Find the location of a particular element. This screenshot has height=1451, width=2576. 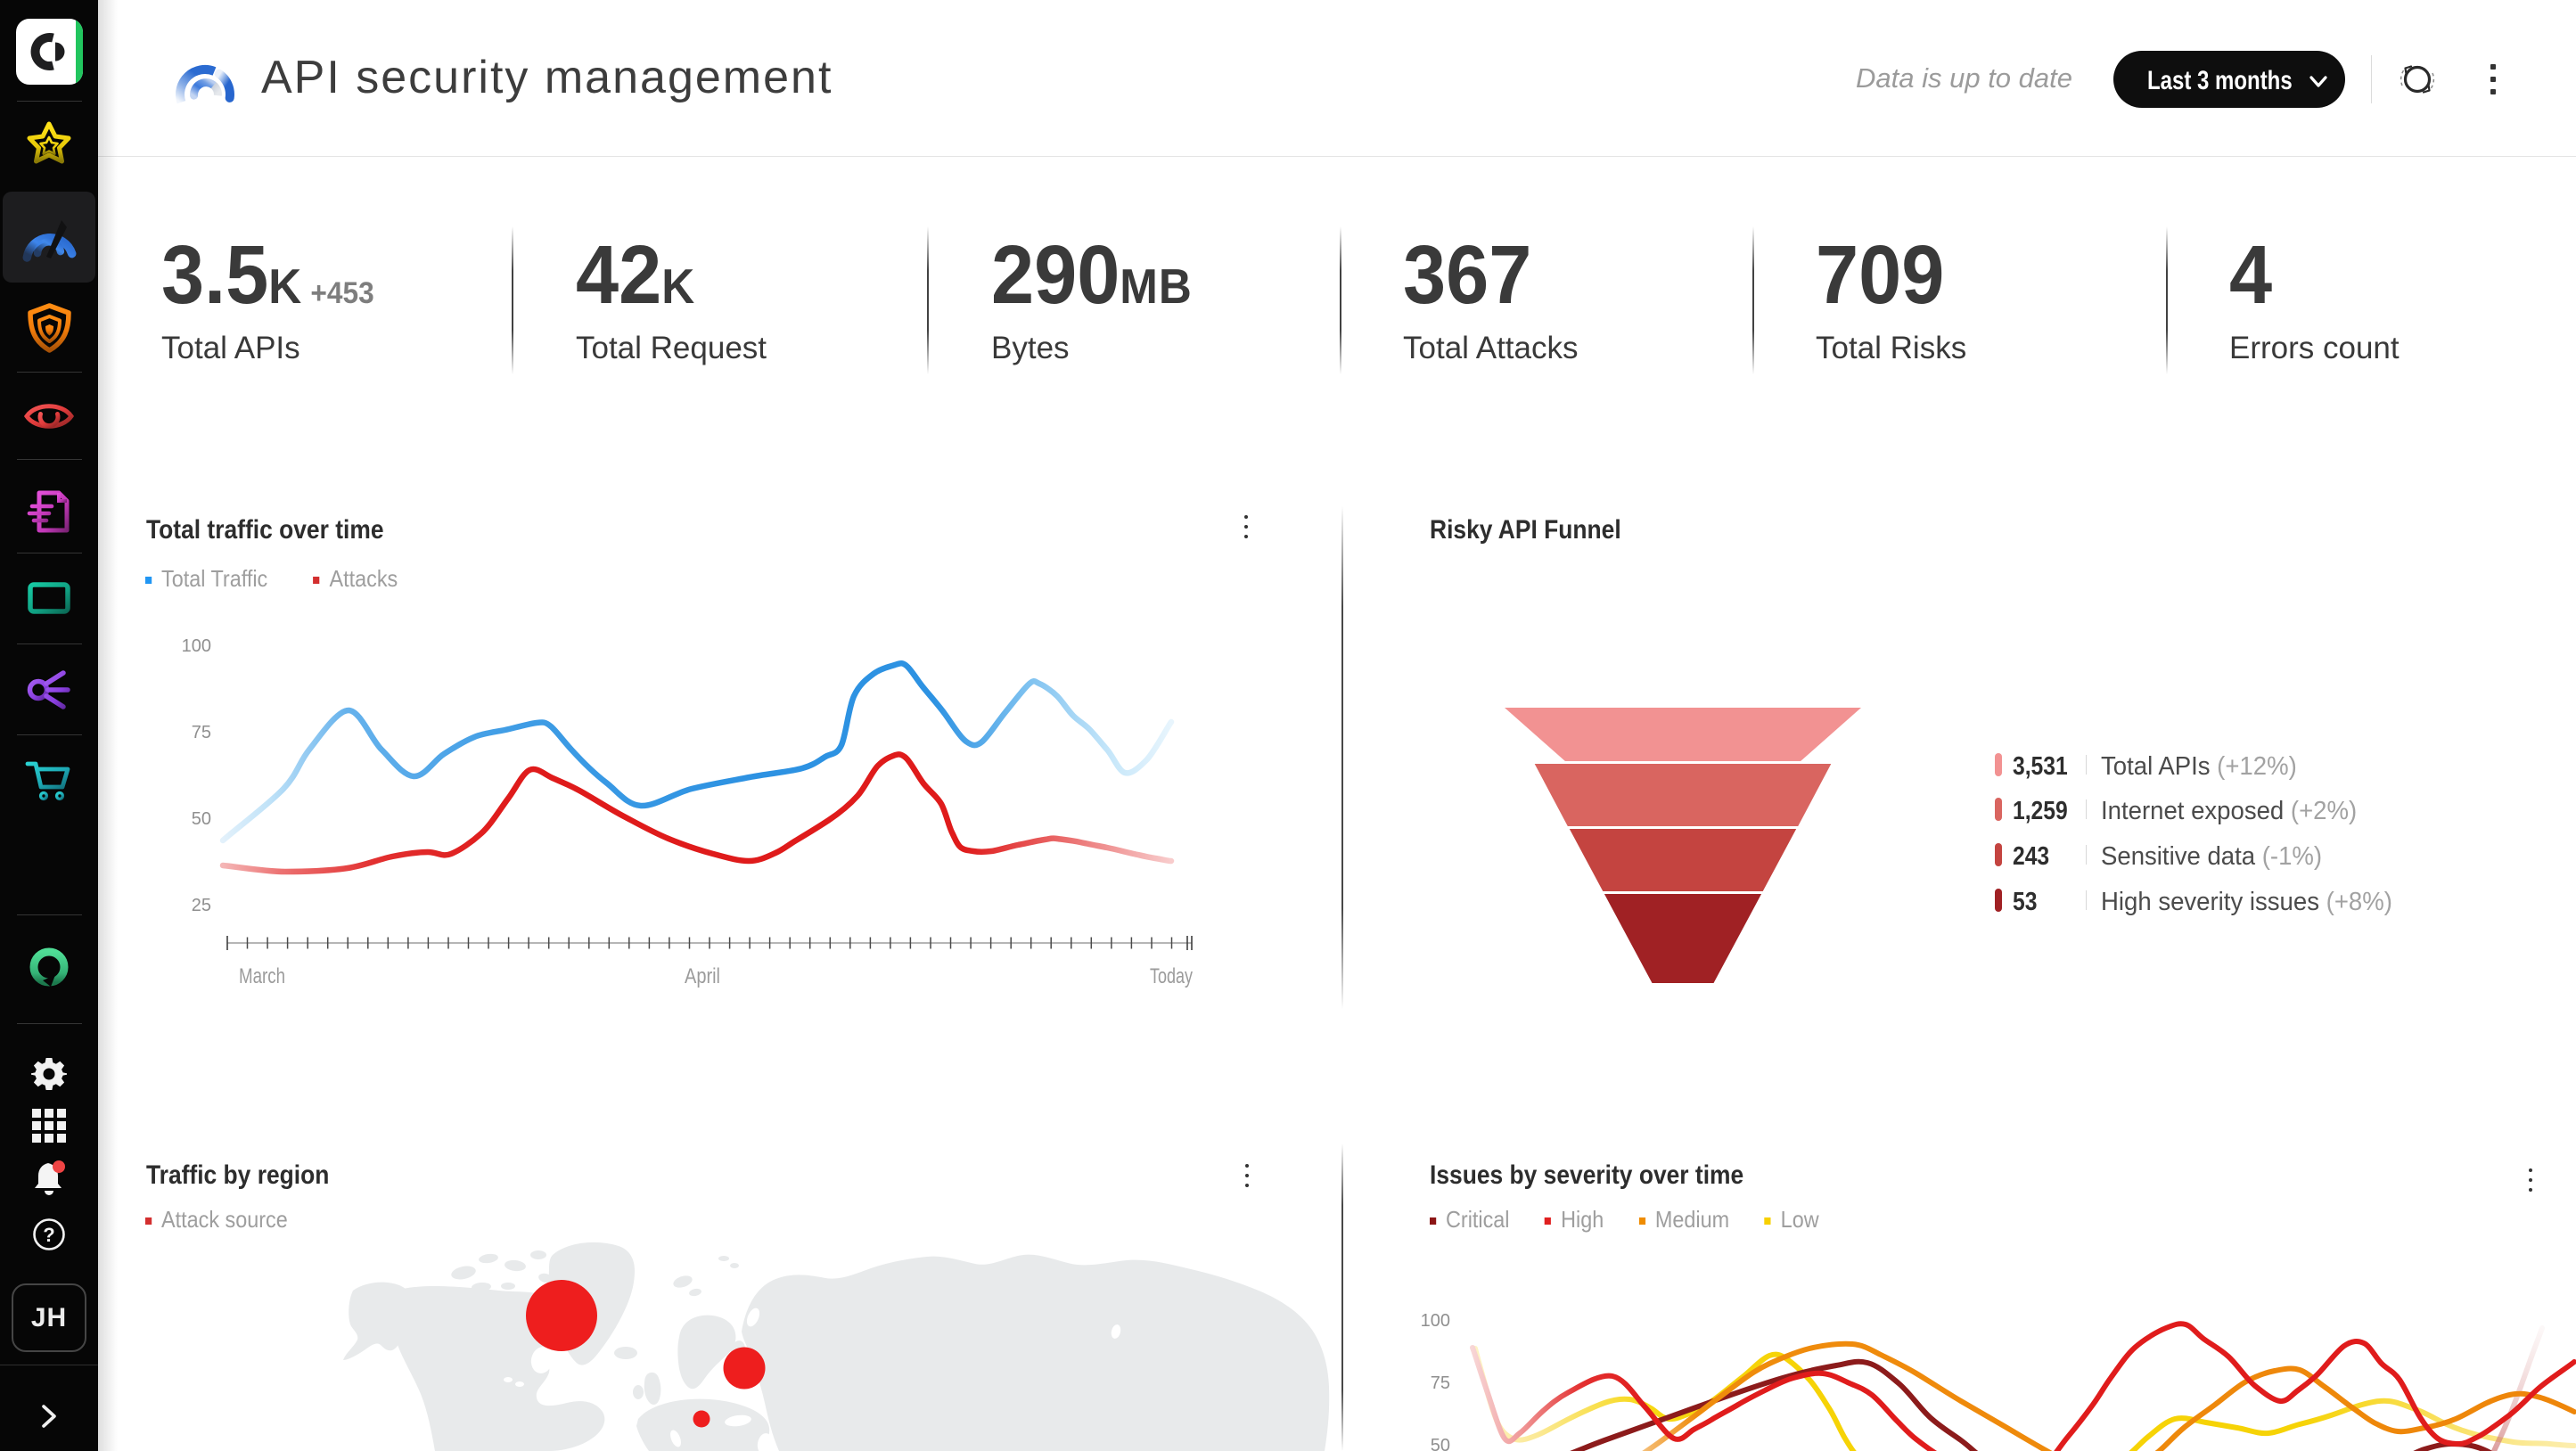

svg-text: March is located at coordinates (262, 976).